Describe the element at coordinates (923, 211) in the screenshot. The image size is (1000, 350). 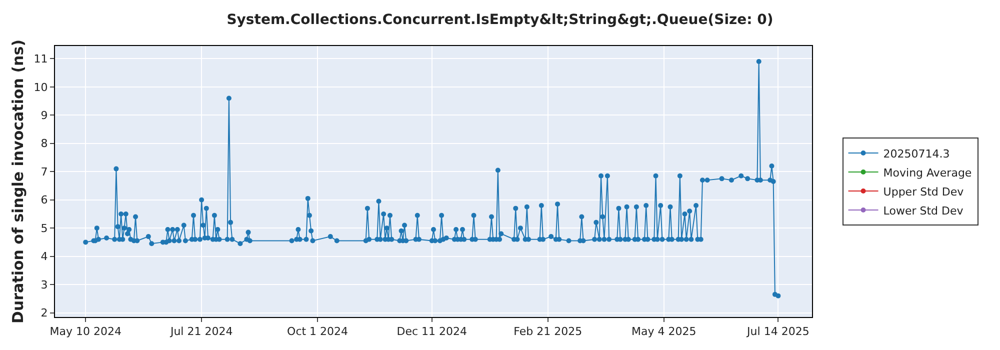
I see `legend-label: Lower Std Dev` at that location.